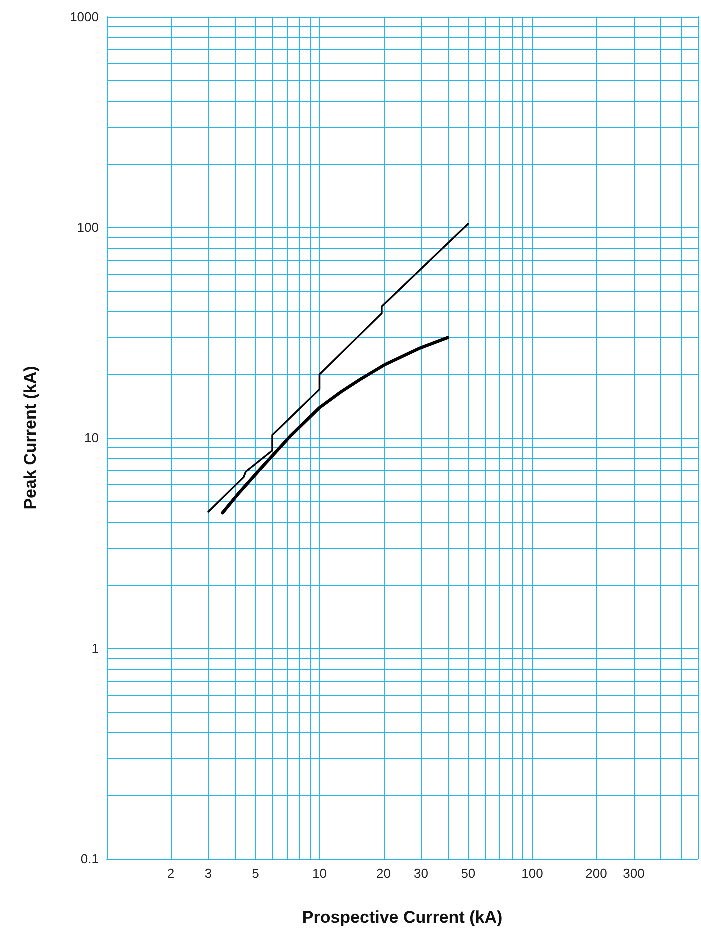  What do you see at coordinates (84, 17) in the screenshot?
I see `y-tick-label: 1000` at bounding box center [84, 17].